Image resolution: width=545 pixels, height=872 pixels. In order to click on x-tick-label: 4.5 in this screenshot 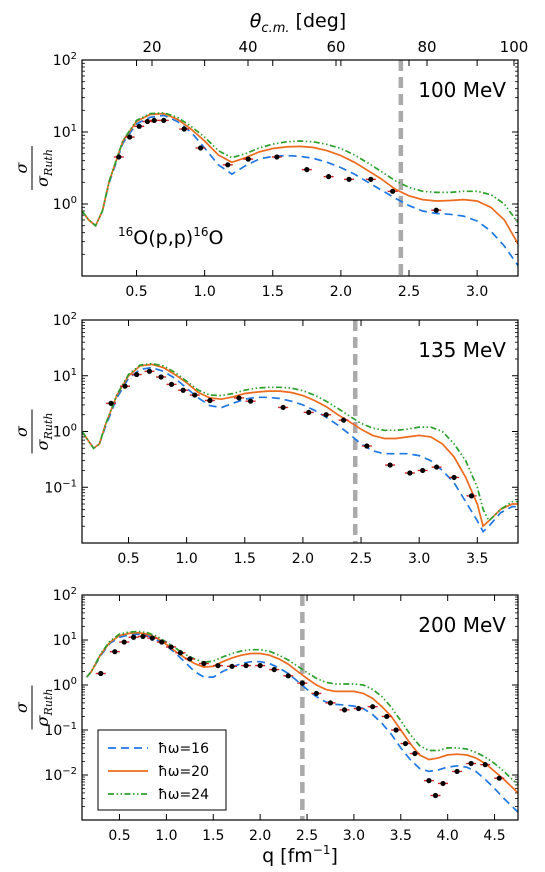, I will do `click(494, 836)`.